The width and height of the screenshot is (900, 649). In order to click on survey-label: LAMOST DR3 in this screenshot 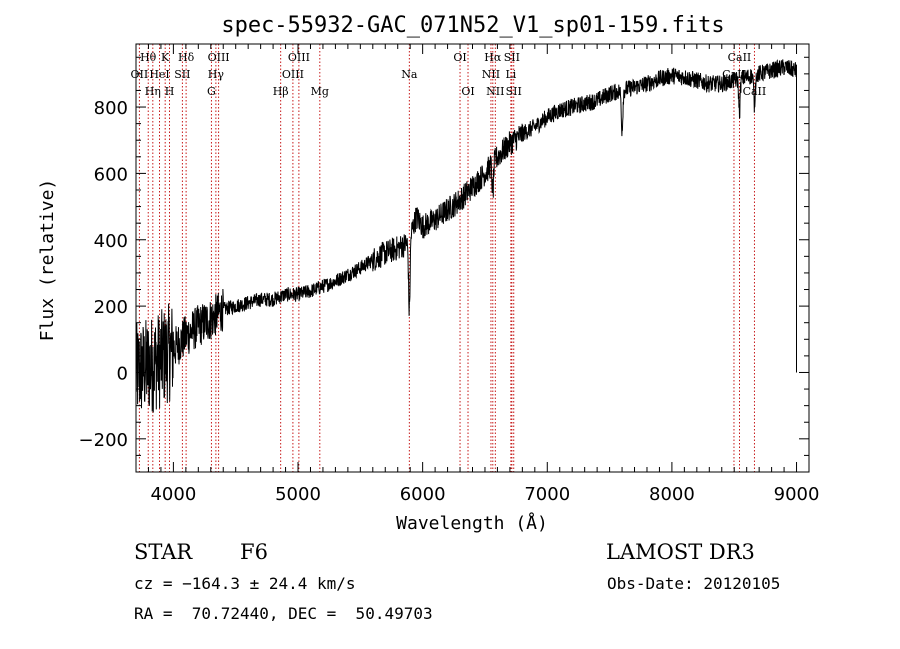, I will do `click(680, 552)`.